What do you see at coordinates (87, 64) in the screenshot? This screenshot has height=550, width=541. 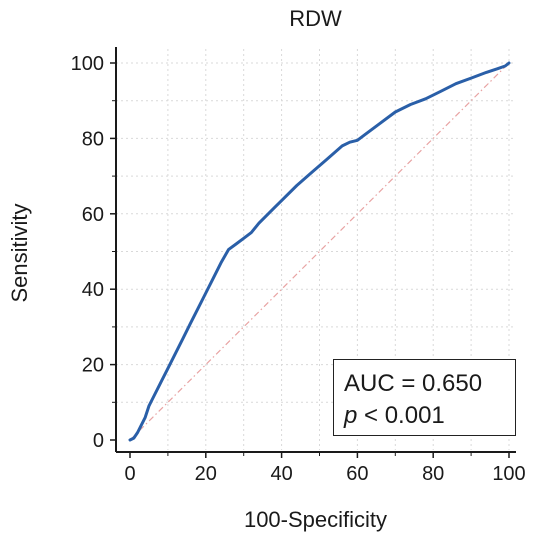 I see `y-tick-label: 100` at bounding box center [87, 64].